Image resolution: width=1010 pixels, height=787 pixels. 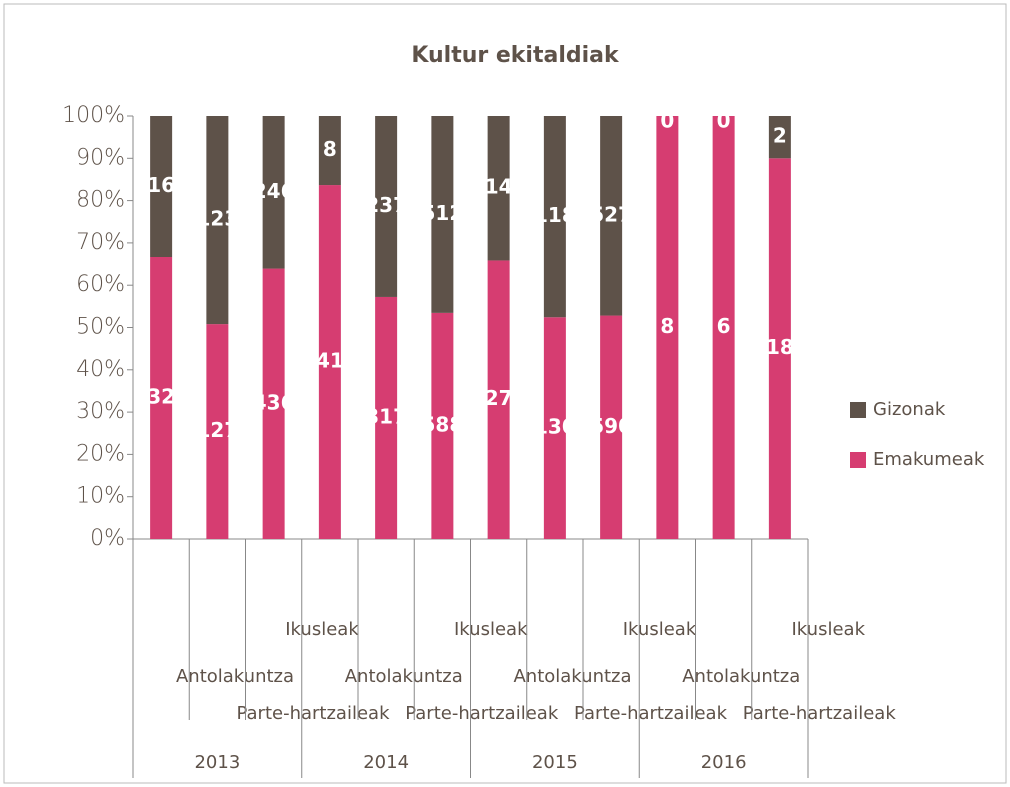 I want to click on y-tick-label: 100%, so click(x=93, y=115).